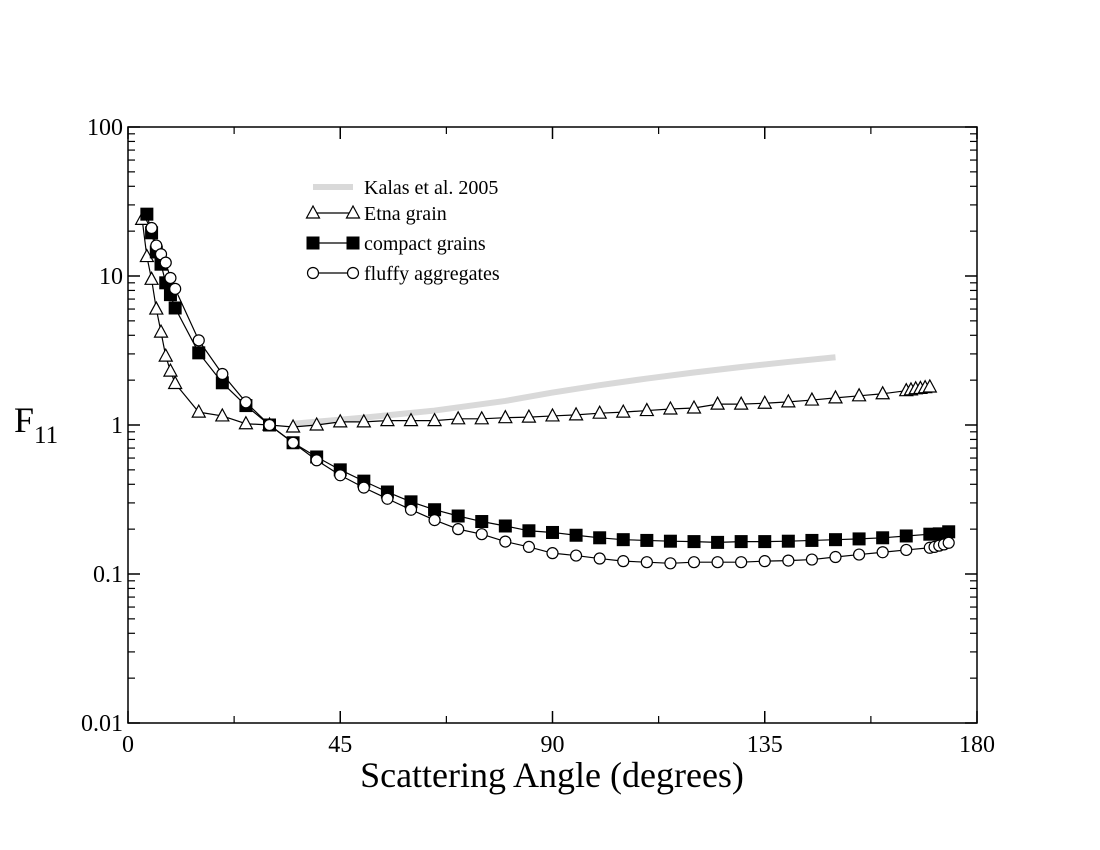 The image size is (1100, 850). What do you see at coordinates (564, 390) in the screenshot?
I see `series-line-kalas-et-al-2005` at bounding box center [564, 390].